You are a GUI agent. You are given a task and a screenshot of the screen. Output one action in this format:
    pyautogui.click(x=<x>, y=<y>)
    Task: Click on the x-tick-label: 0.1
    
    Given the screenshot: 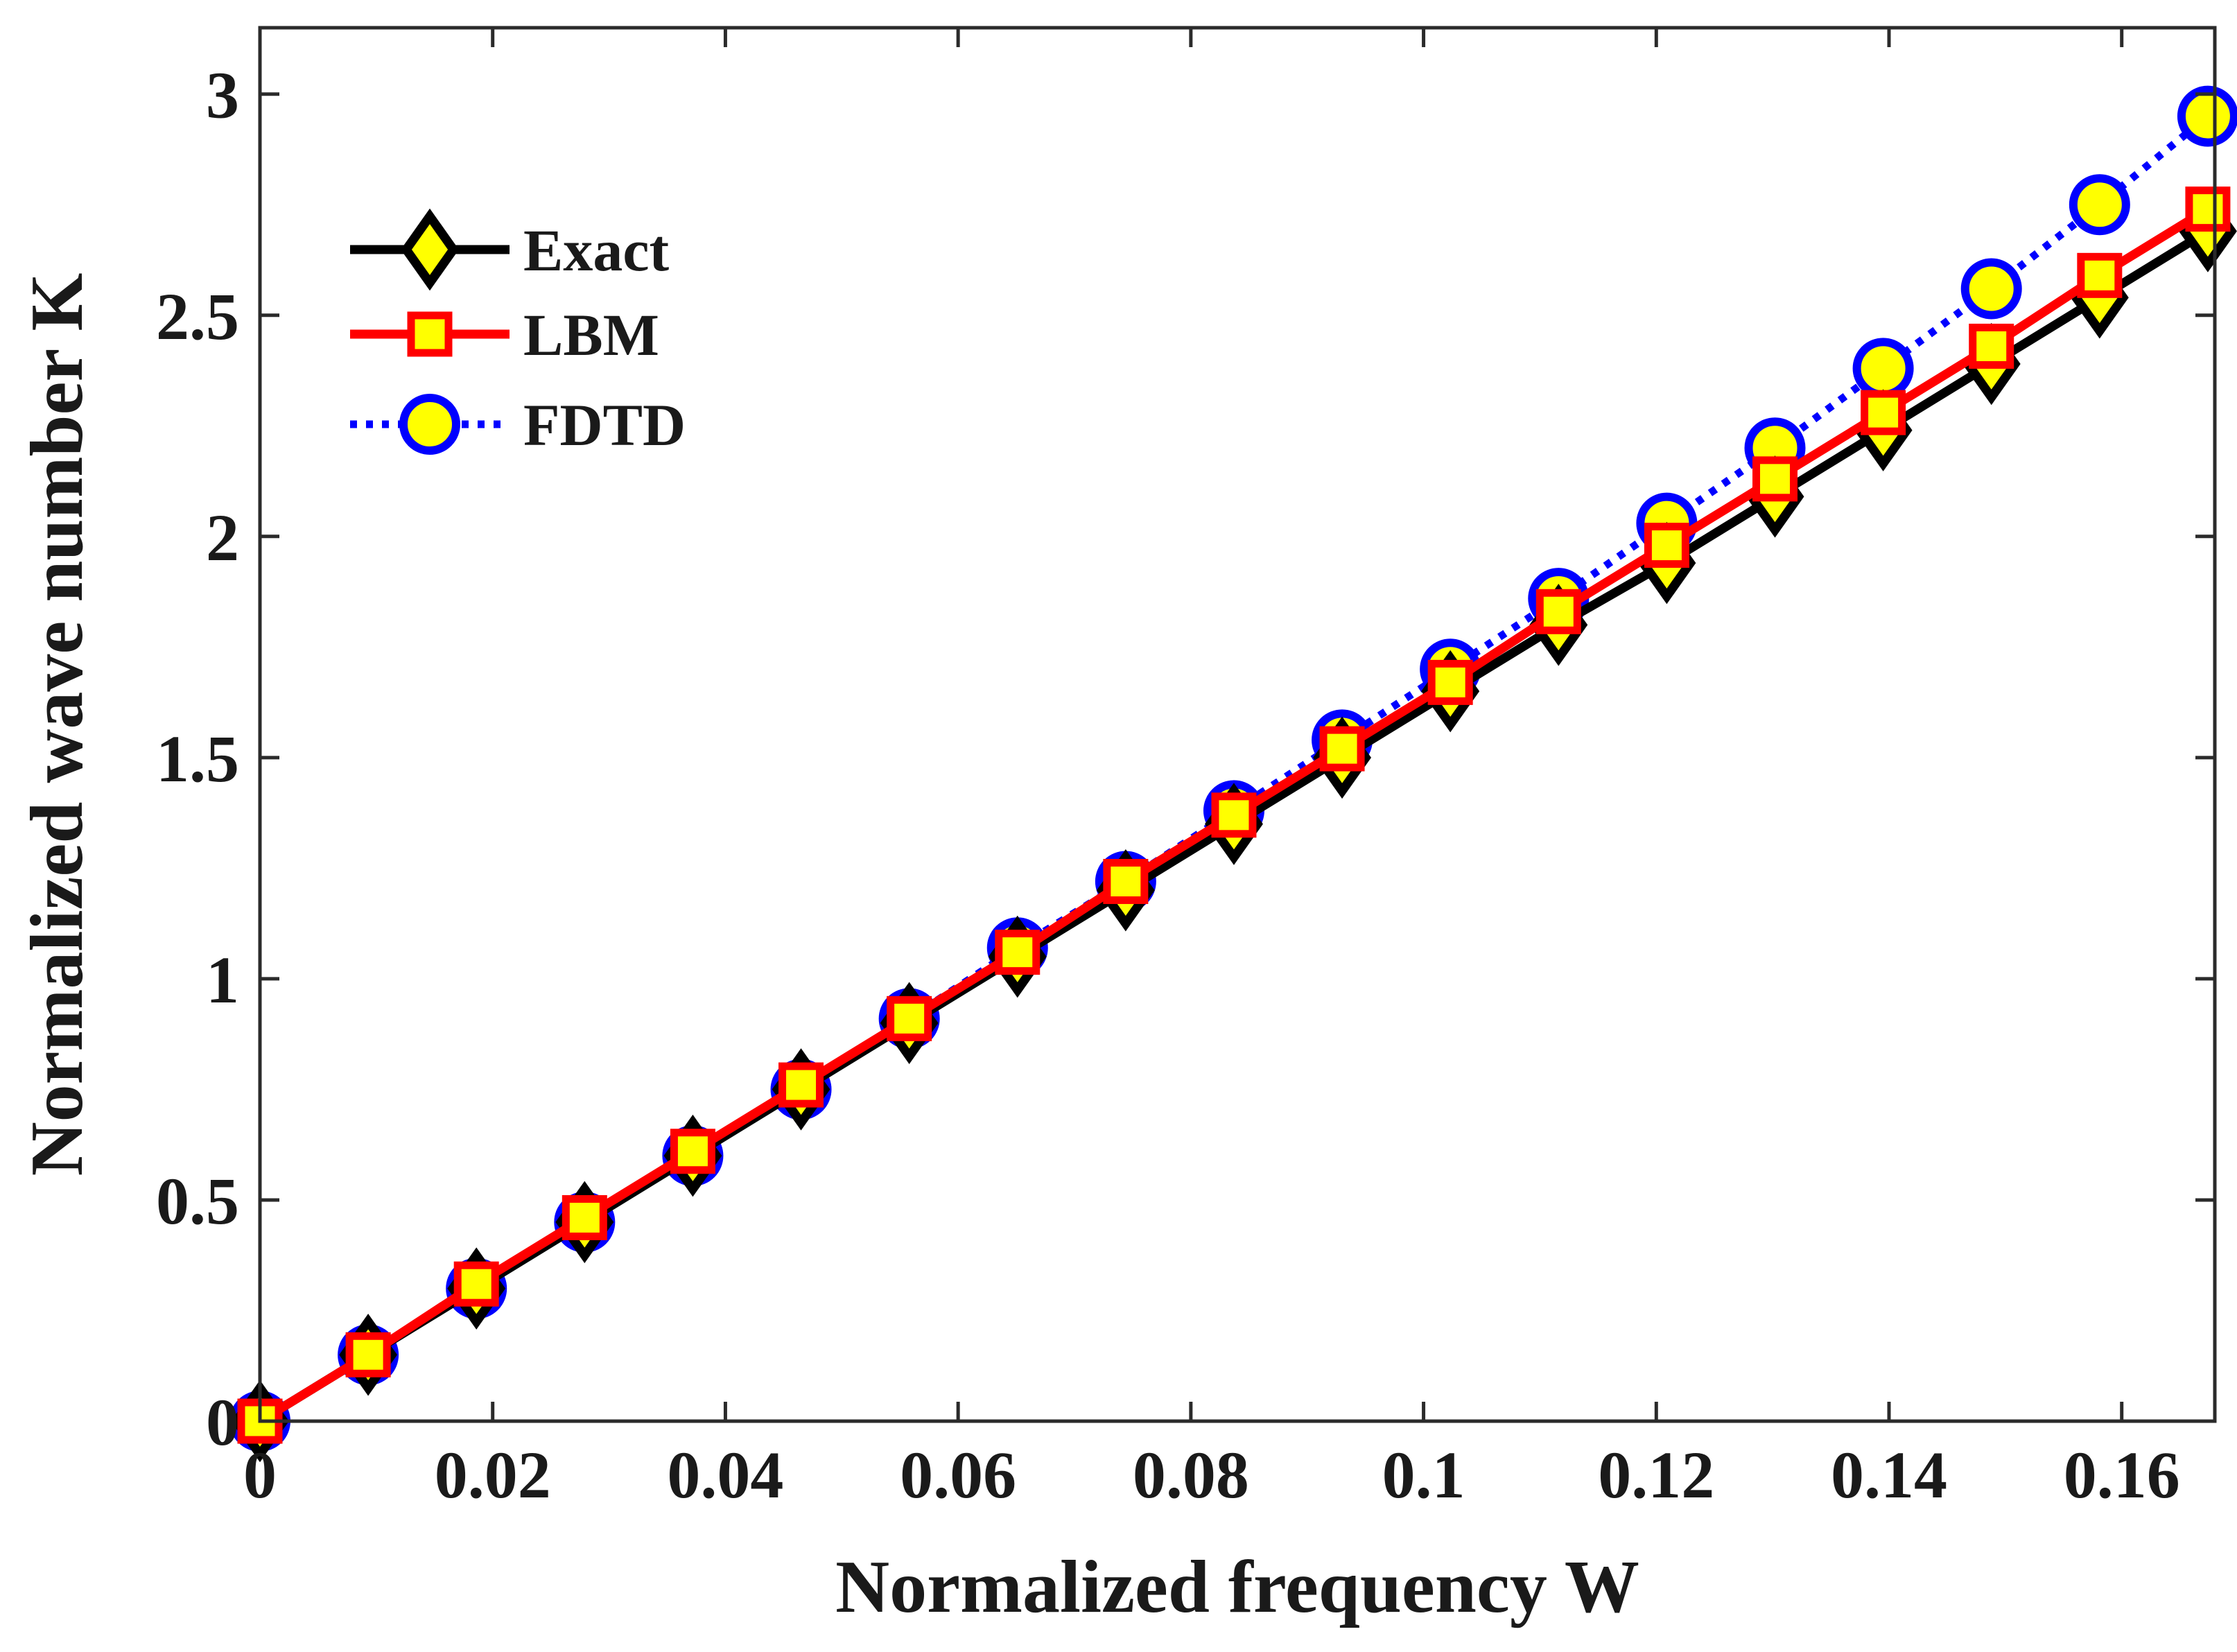 What is the action you would take?
    pyautogui.click(x=1423, y=1475)
    